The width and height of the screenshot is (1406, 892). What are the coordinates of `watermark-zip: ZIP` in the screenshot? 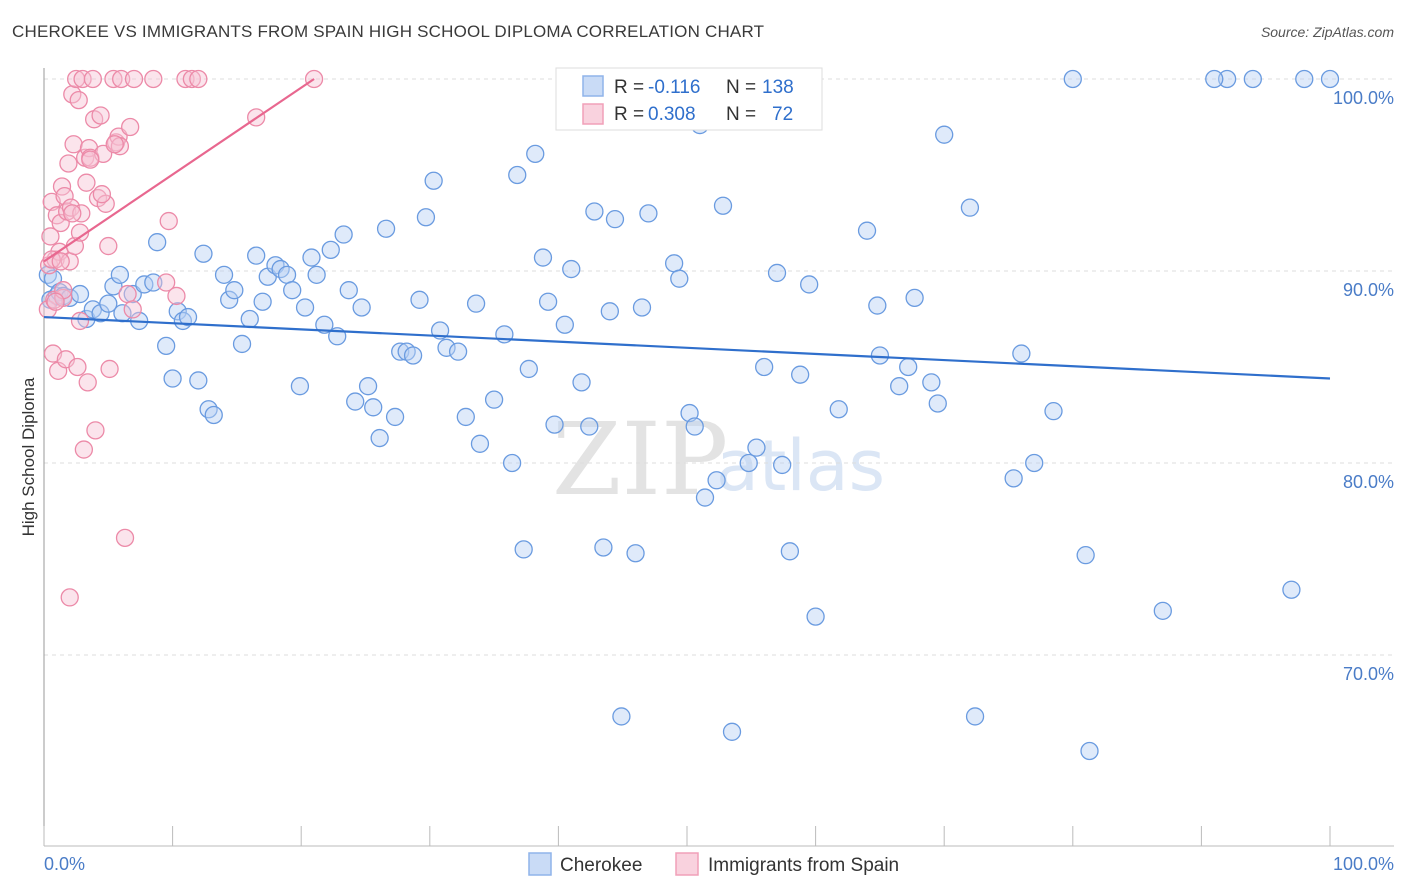 It's located at (640, 459).